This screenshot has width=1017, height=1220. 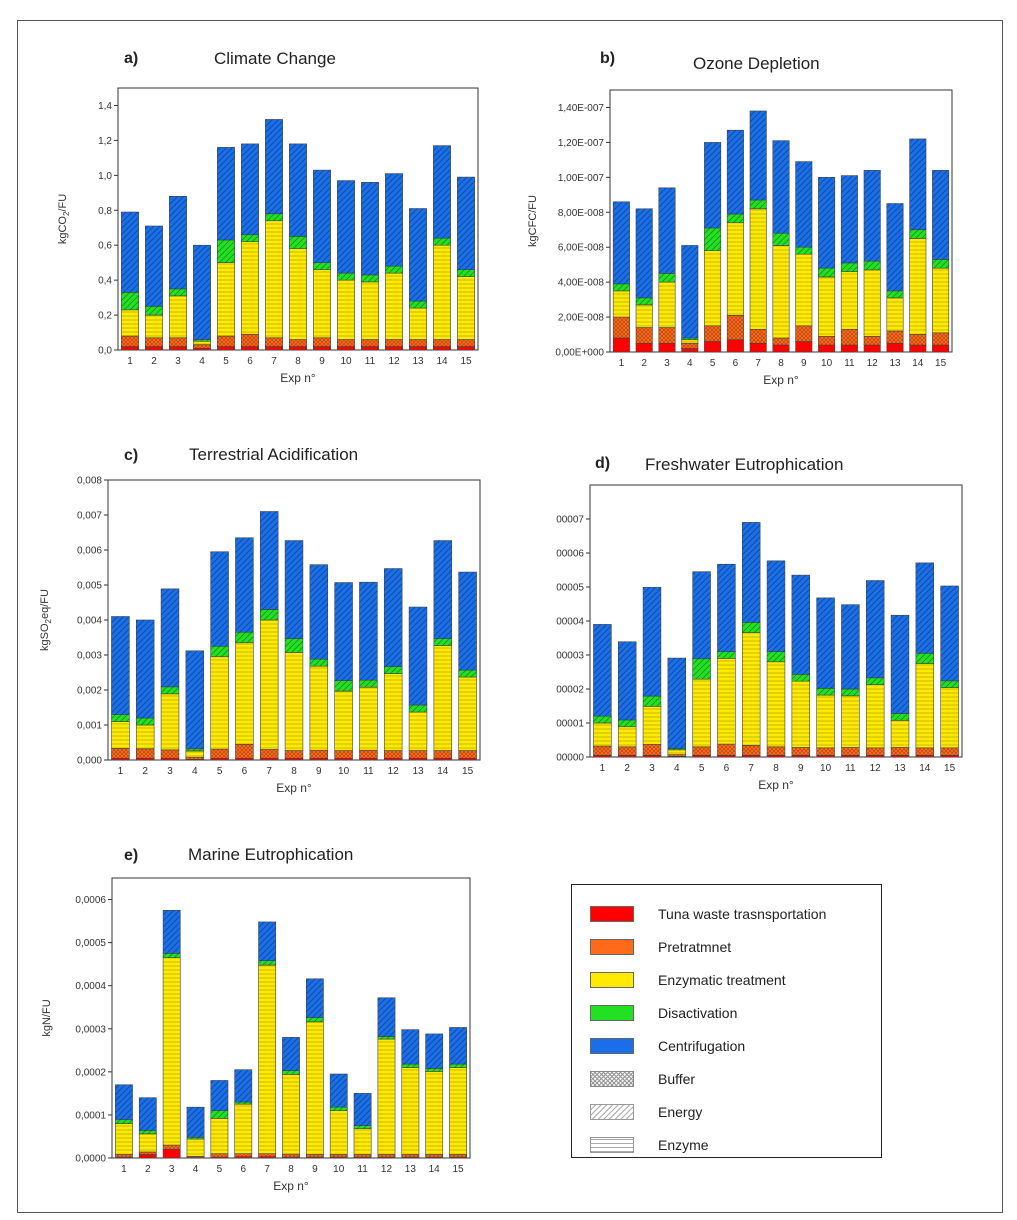 I want to click on legend-label: Energy, so click(x=680, y=1112).